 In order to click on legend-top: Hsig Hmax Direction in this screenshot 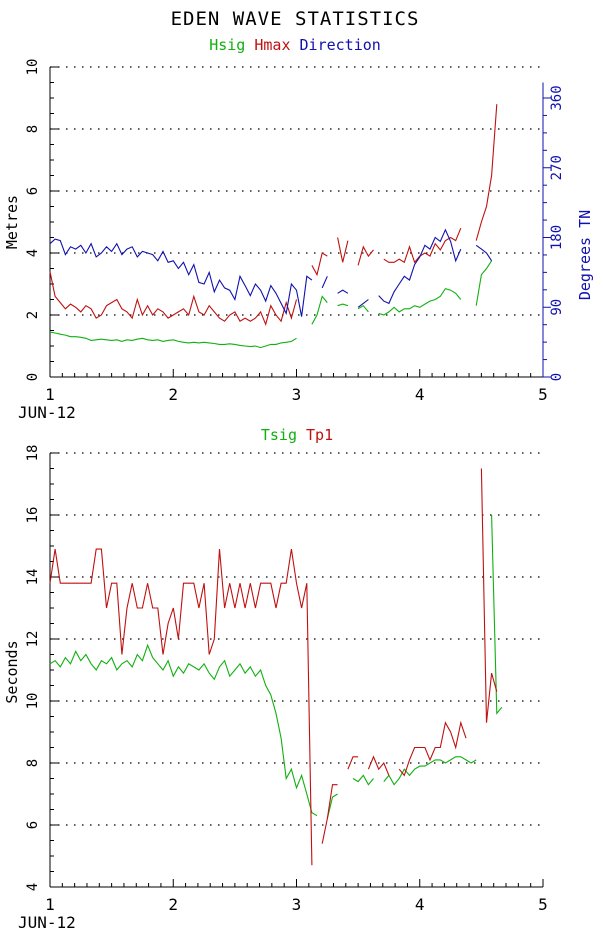, I will do `click(295, 45)`.